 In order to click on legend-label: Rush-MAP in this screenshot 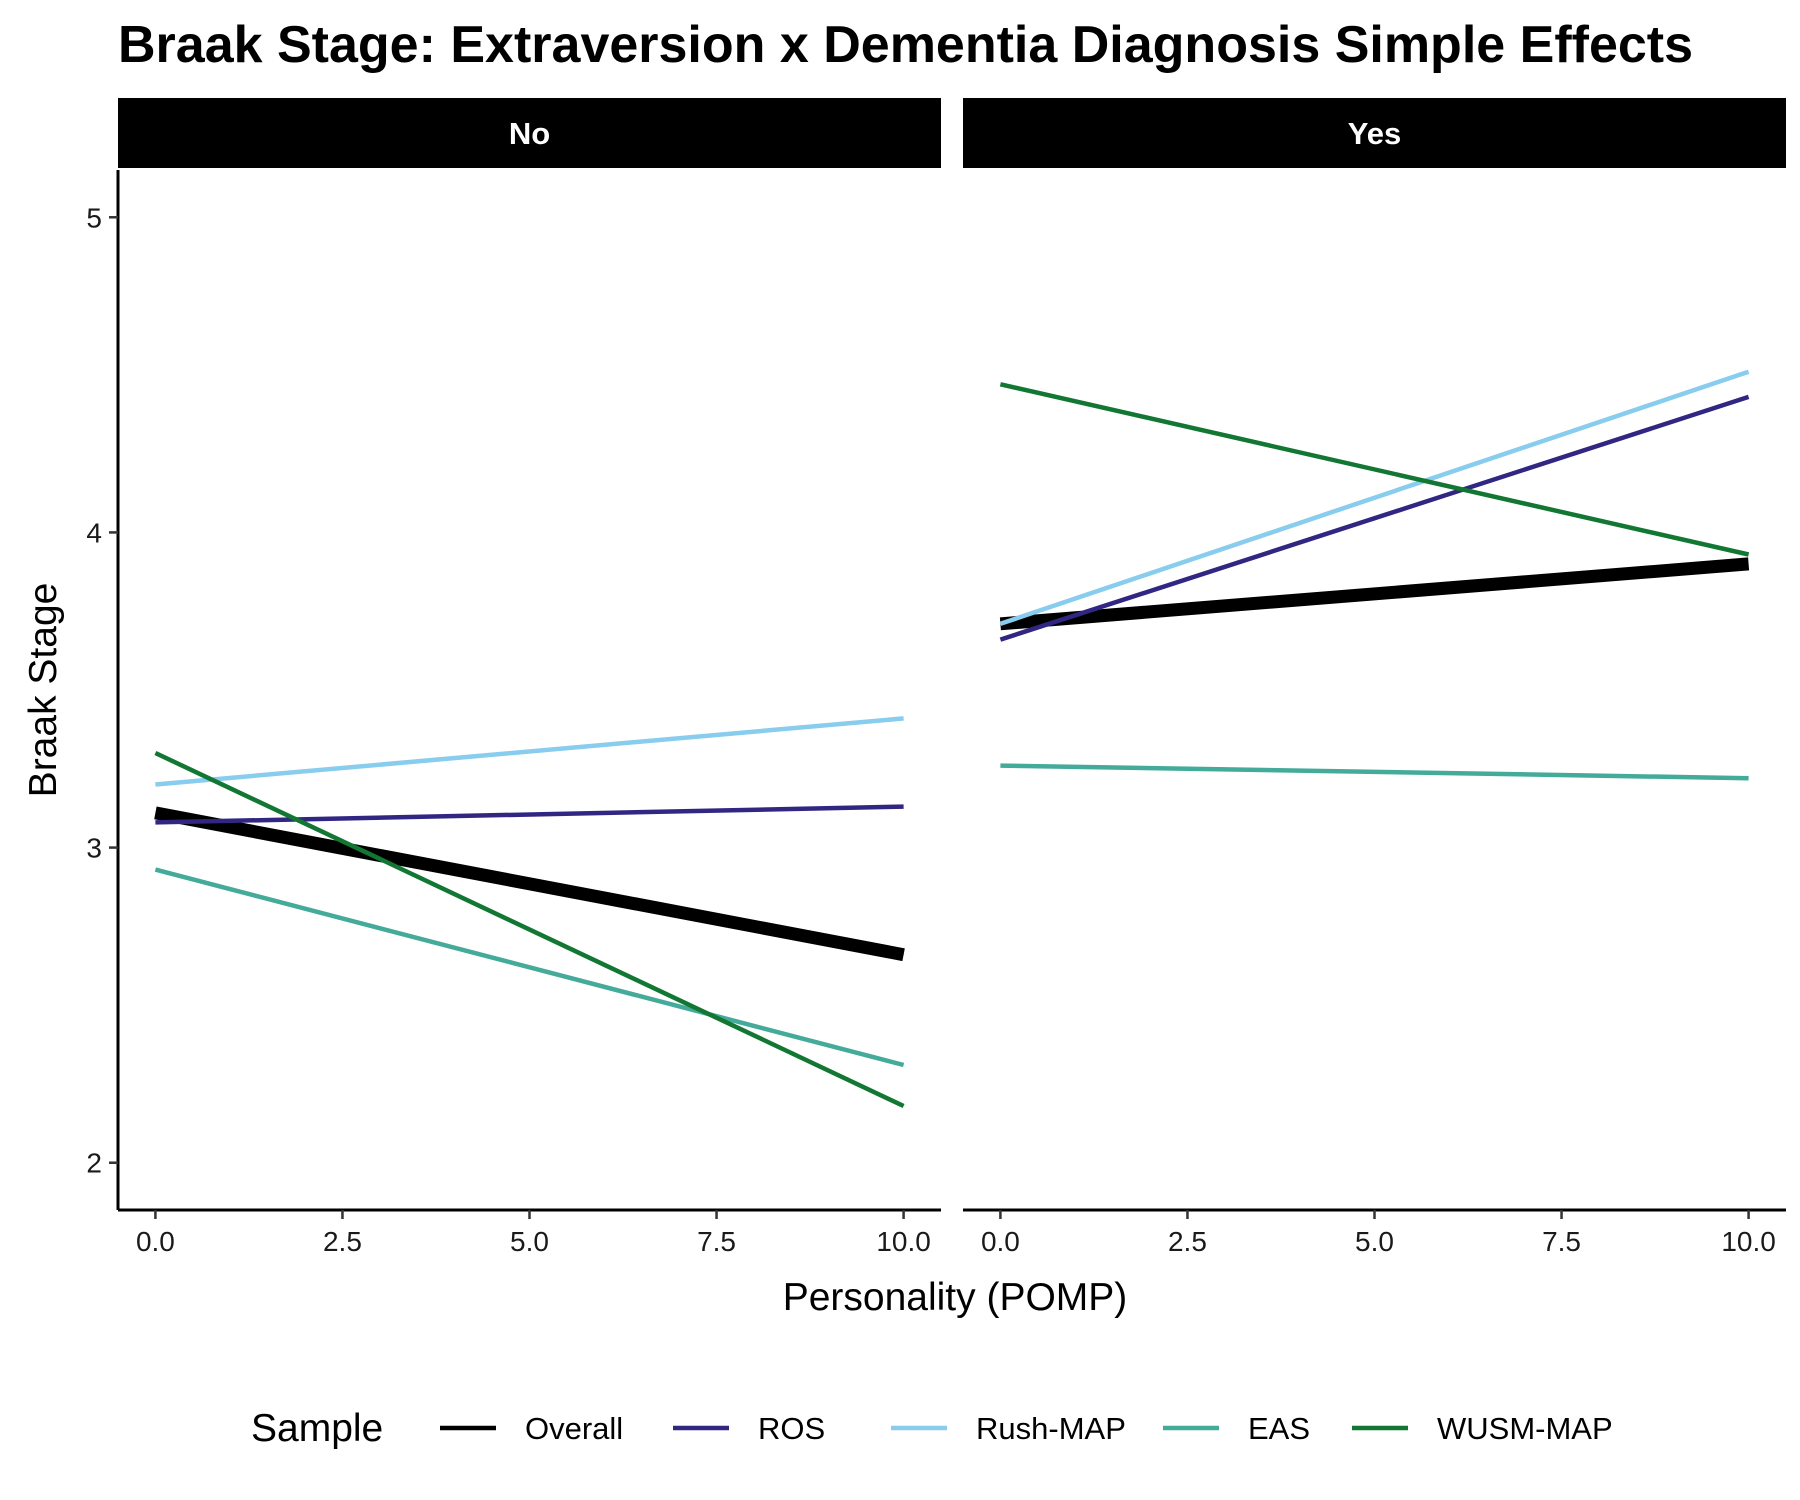, I will do `click(1051, 1428)`.